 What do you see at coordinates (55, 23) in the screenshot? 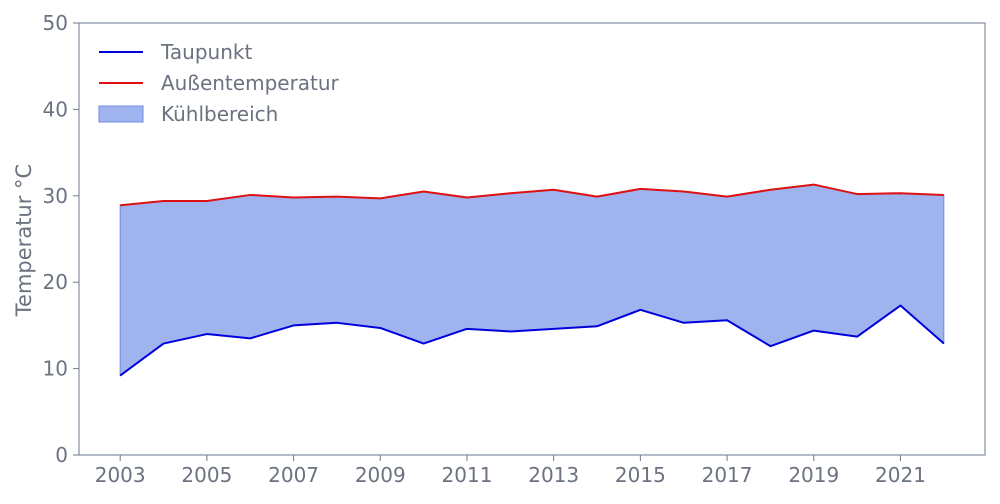
I see `y-tick-label: 50` at bounding box center [55, 23].